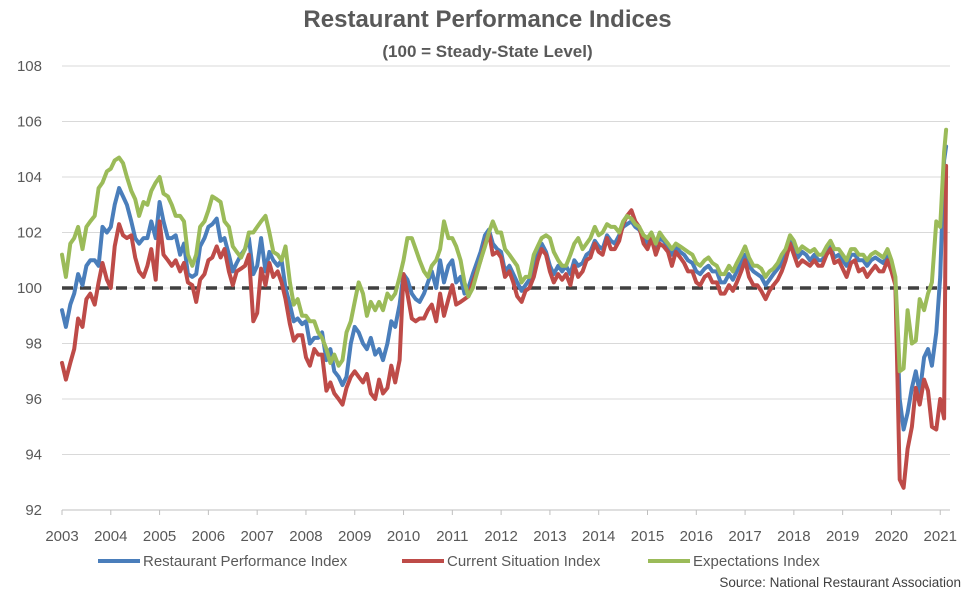 The width and height of the screenshot is (975, 601). I want to click on x-tick-label: 2015, so click(647, 536).